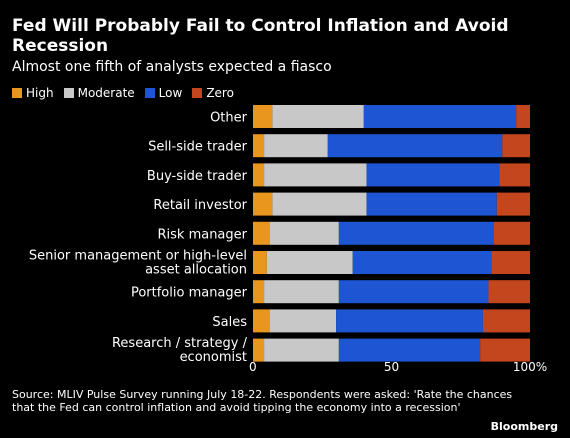  Describe the element at coordinates (149, 93) in the screenshot. I see `legend-swatch-low` at that location.